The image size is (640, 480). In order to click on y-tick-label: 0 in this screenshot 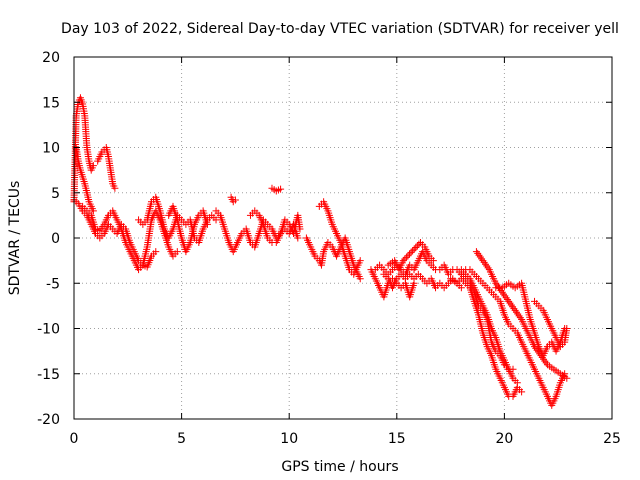, I will do `click(55, 239)`.